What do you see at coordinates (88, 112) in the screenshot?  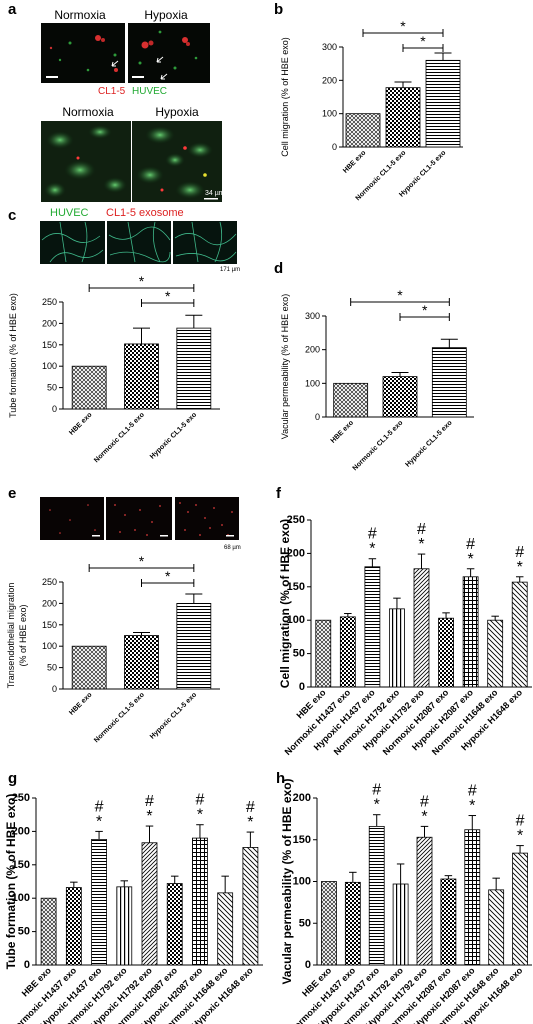 I see `micro-a-bottom-left-title: Normoxia` at bounding box center [88, 112].